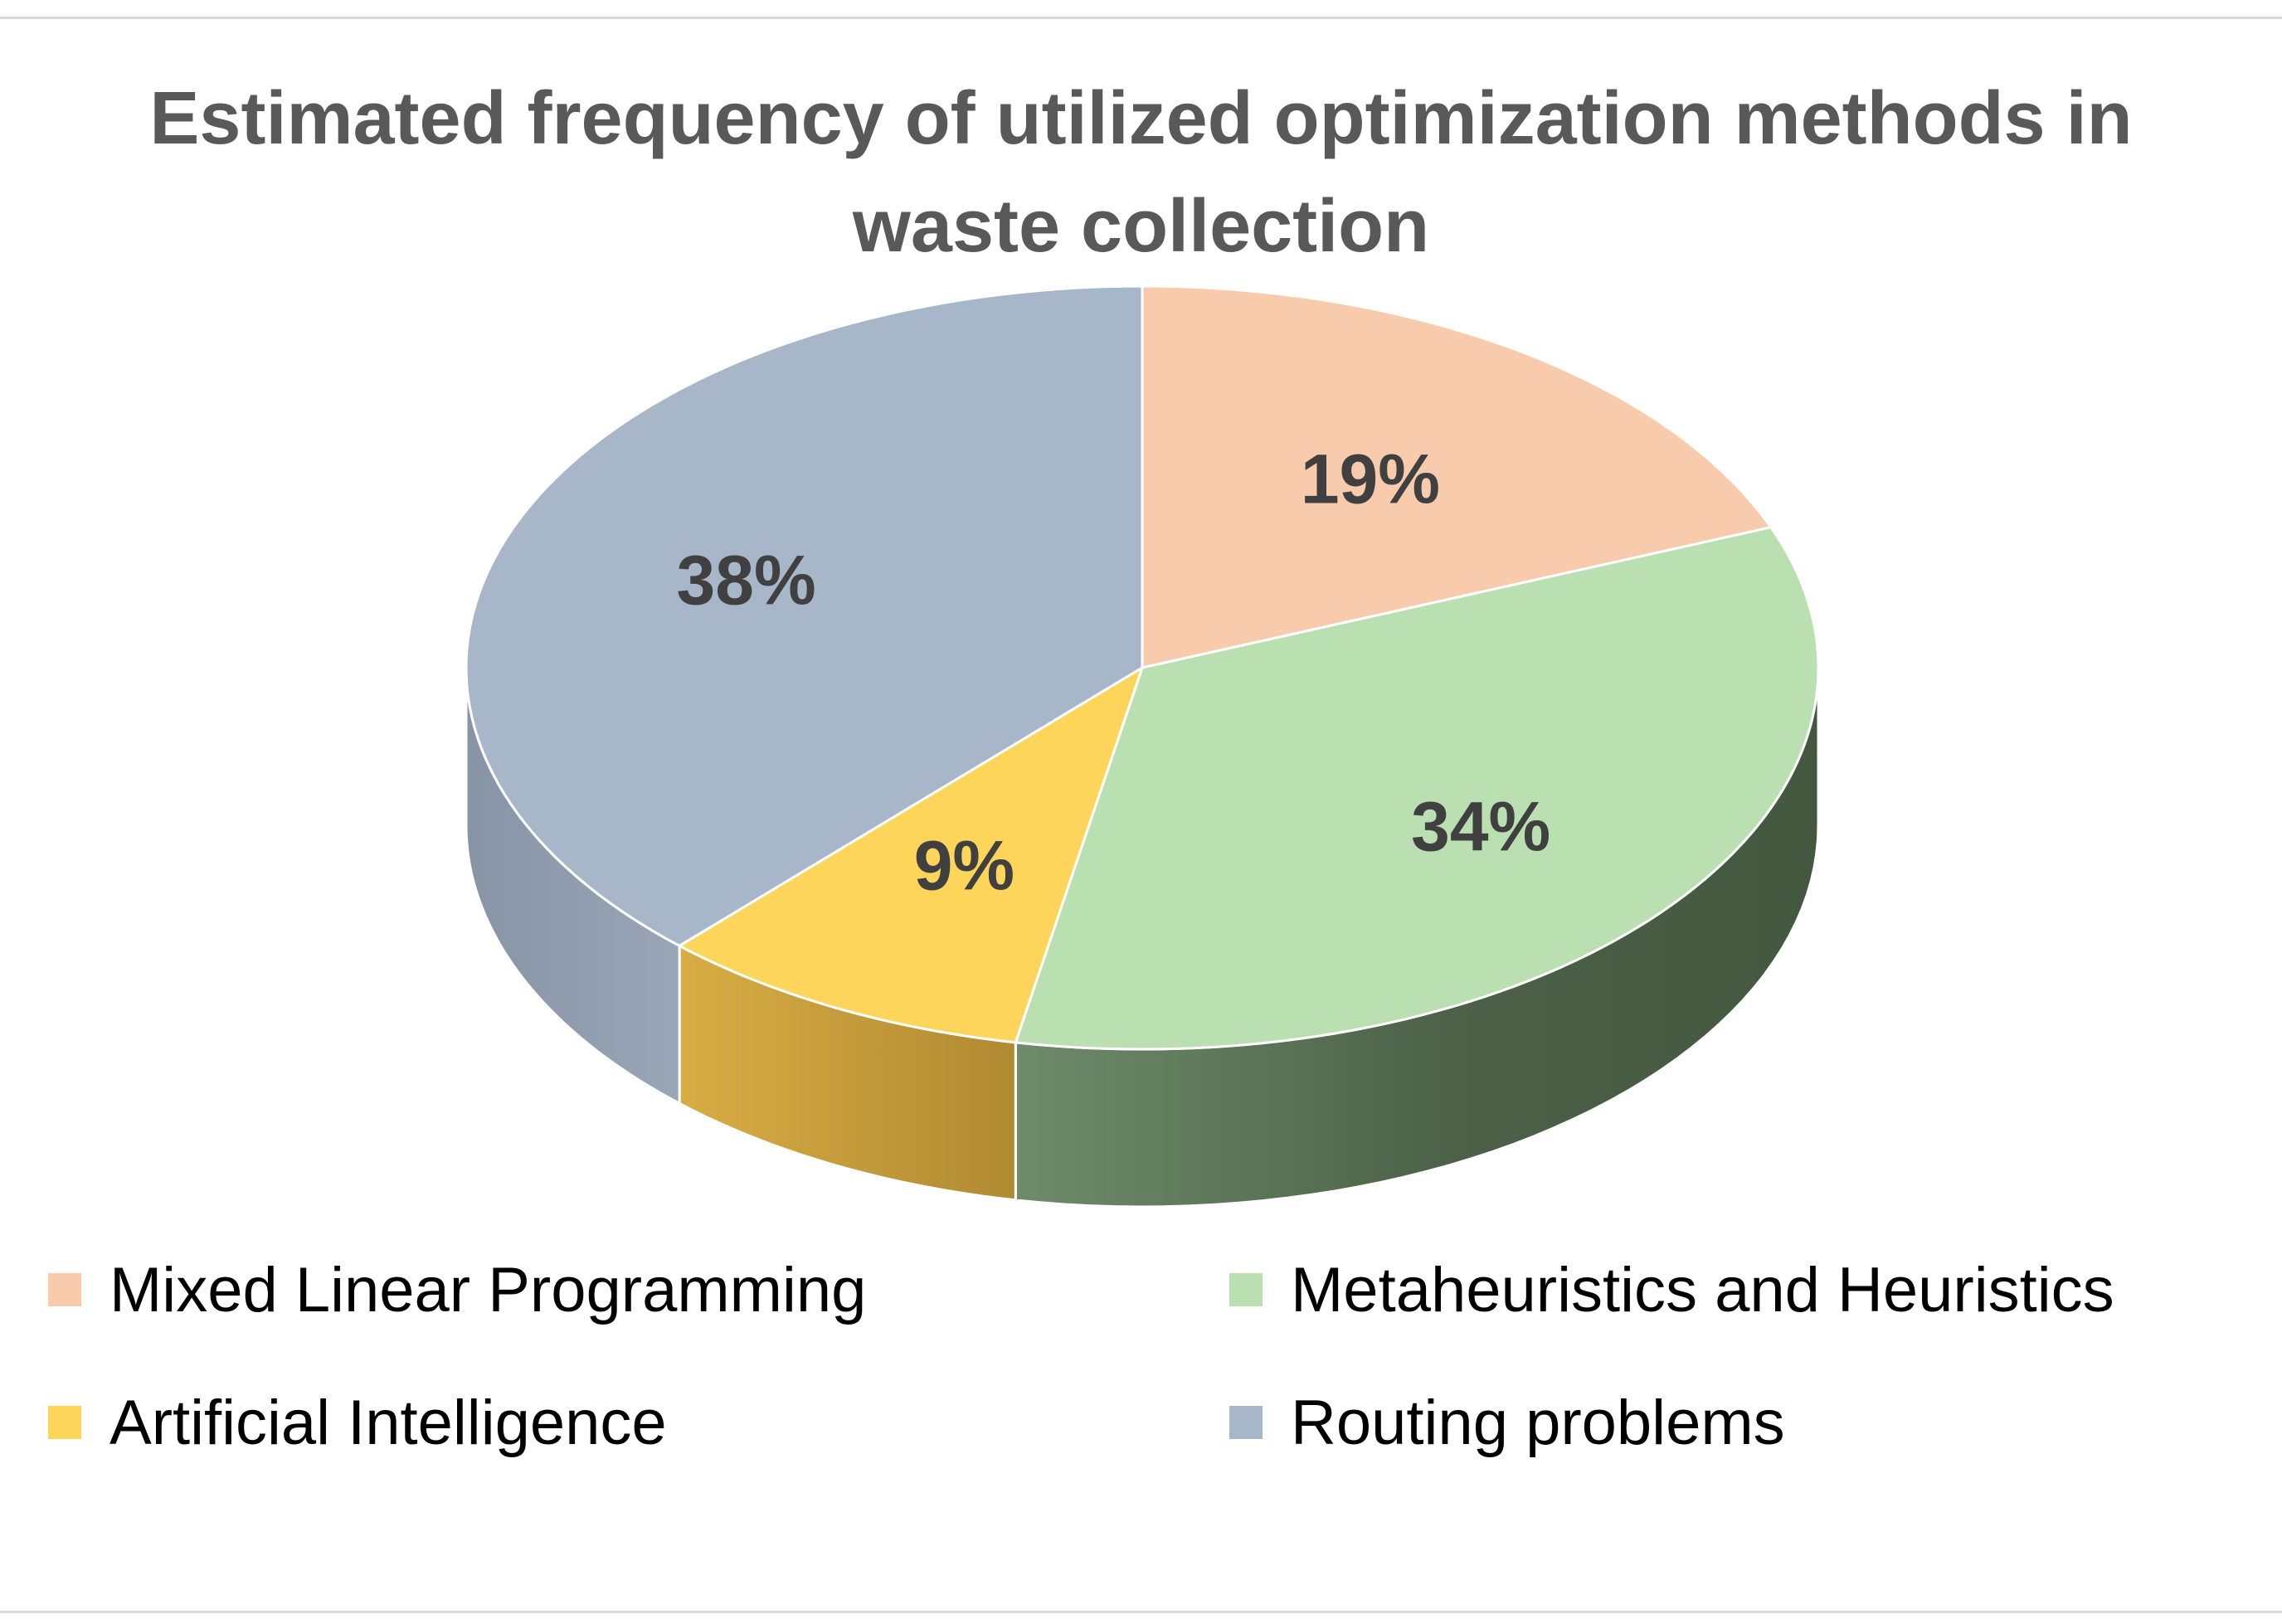  What do you see at coordinates (746, 580) in the screenshot?
I see `data-label-routing-problems: 38%` at bounding box center [746, 580].